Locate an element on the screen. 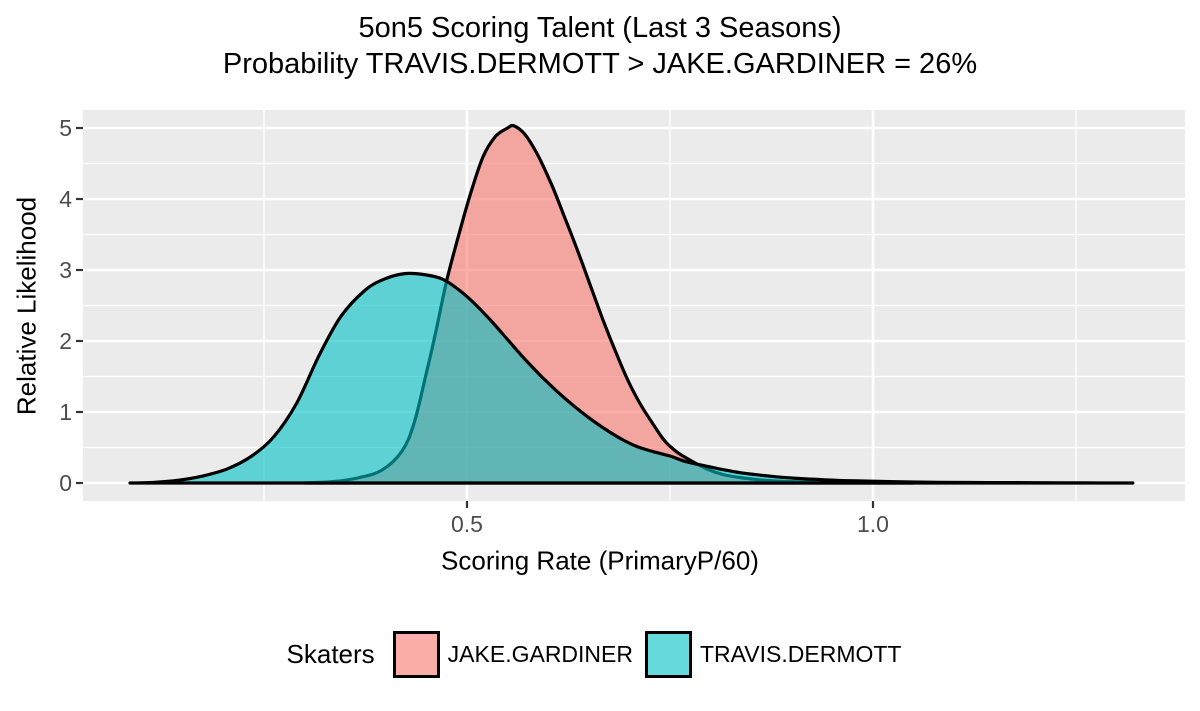 The height and width of the screenshot is (711, 1200). legend-key-jake-gardiner is located at coordinates (416, 654).